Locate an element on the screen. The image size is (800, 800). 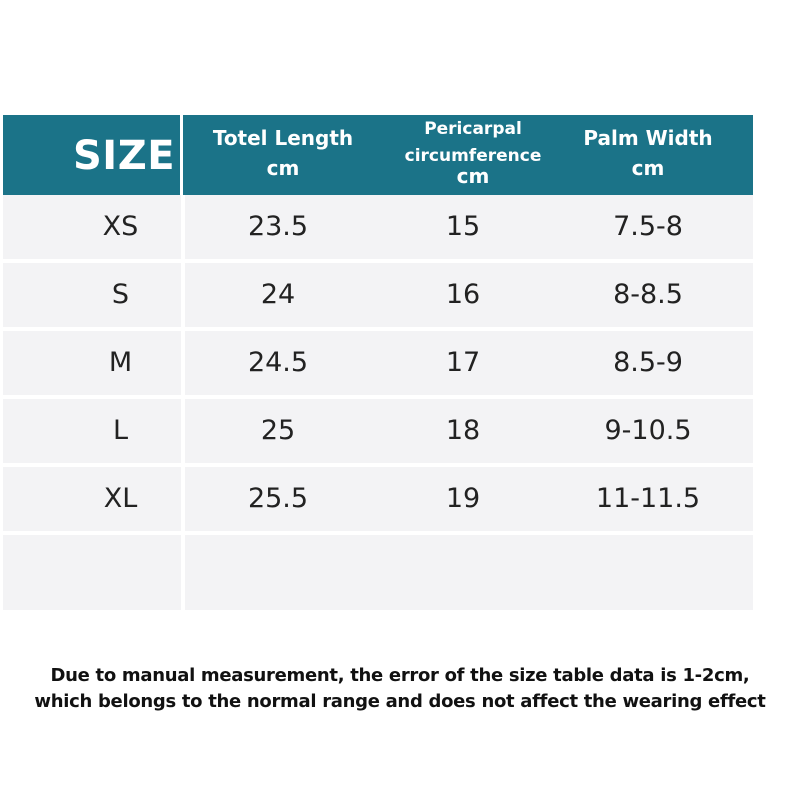
pericarpal-unit: cm is located at coordinates (473, 176).